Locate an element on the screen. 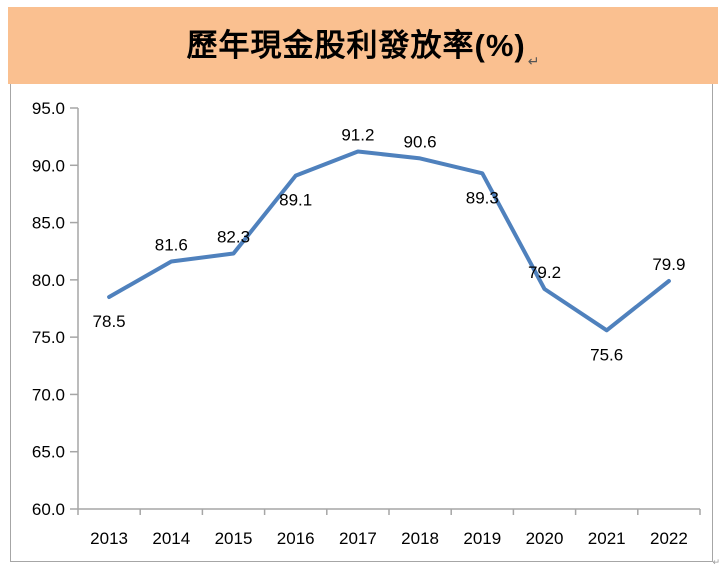  data-point-label: 91.2 is located at coordinates (357, 135).